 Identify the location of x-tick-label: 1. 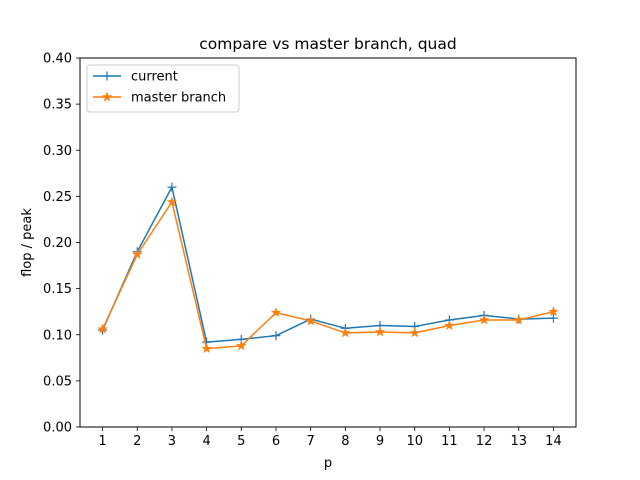
(102, 441).